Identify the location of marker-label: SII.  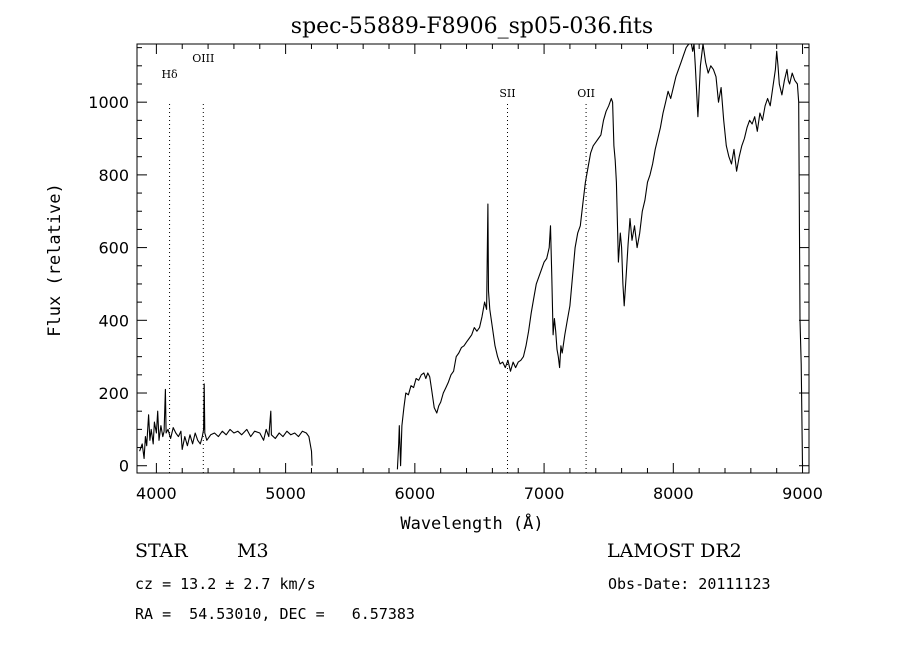
(507, 93).